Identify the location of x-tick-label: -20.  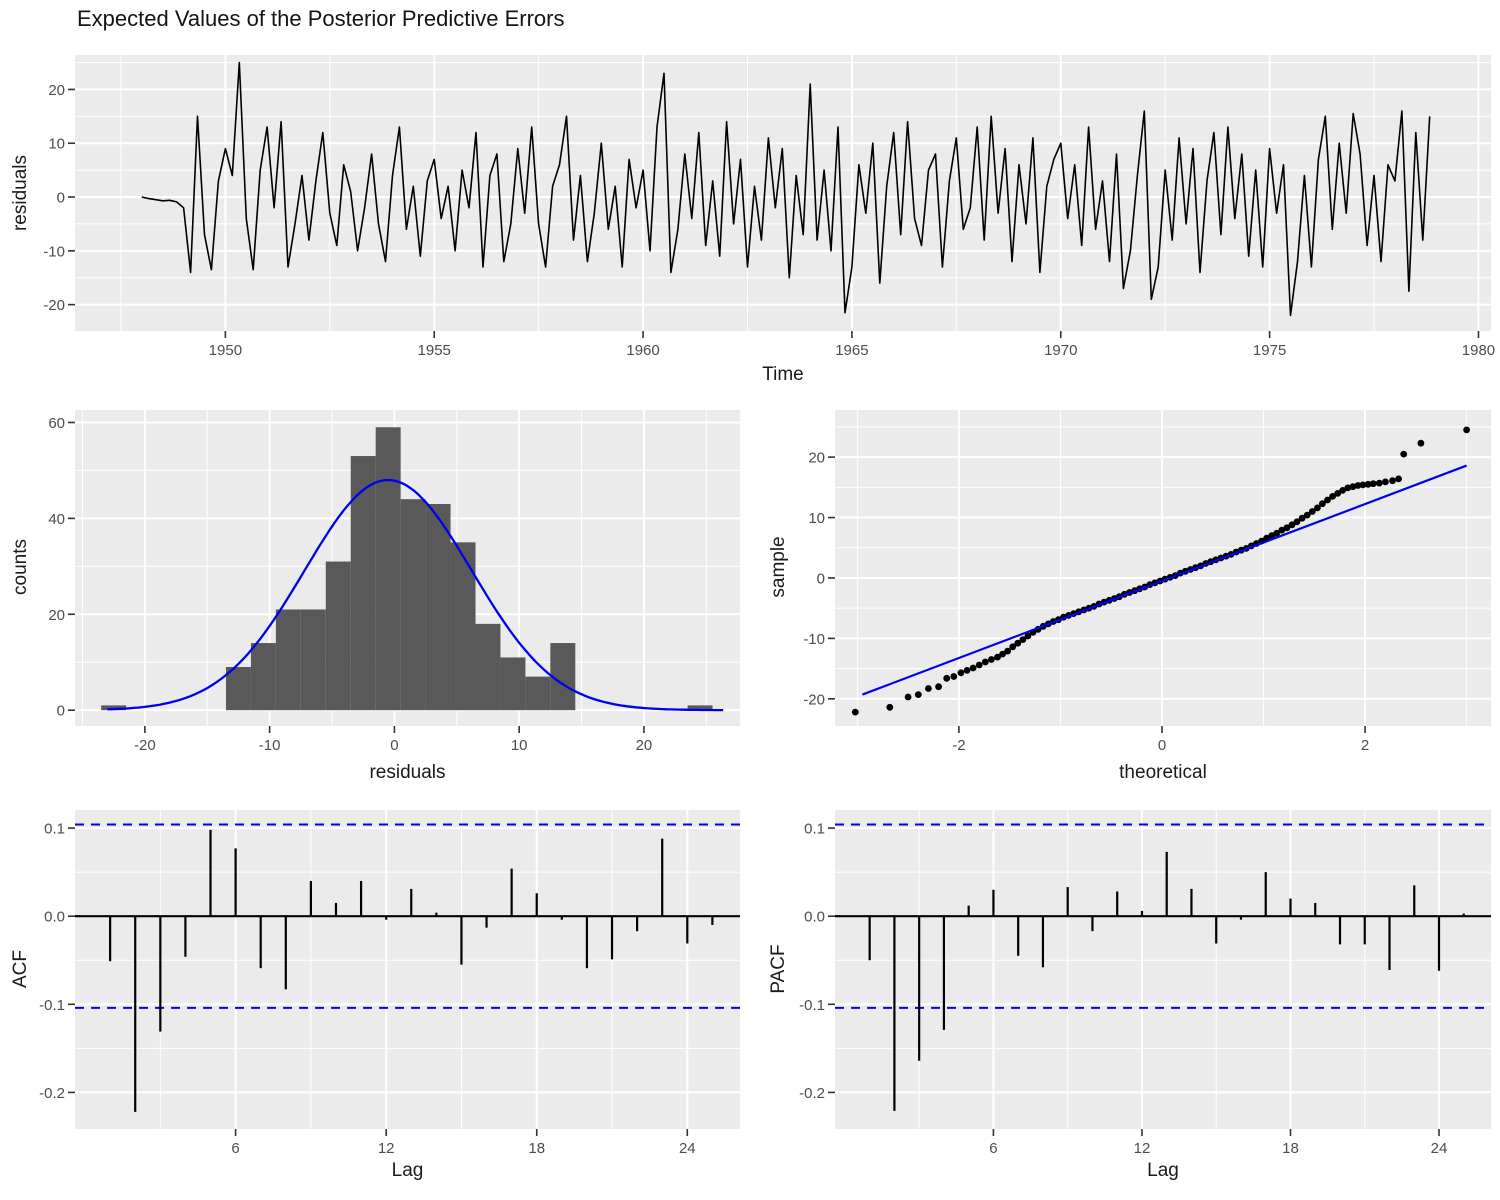
(145, 745).